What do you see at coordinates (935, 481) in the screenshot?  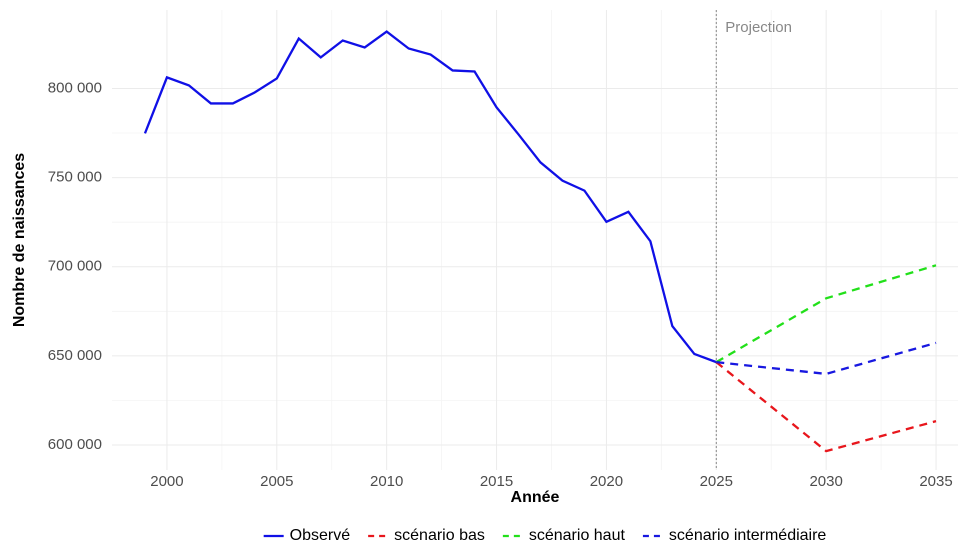 I see `x-tick-label: 2035` at bounding box center [935, 481].